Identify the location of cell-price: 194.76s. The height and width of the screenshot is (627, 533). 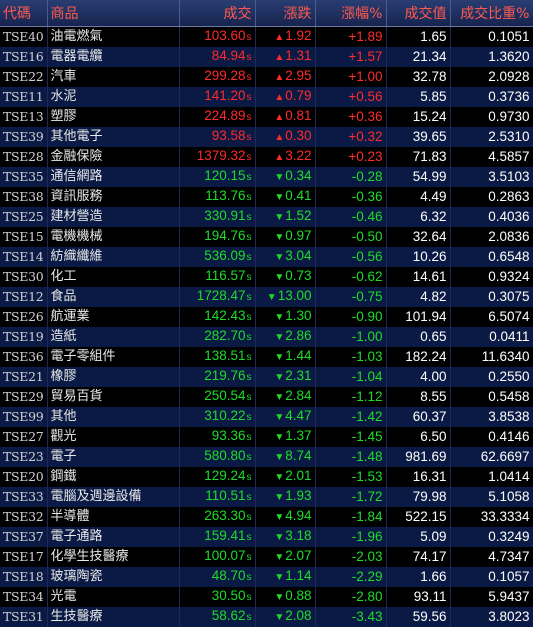
(217, 236).